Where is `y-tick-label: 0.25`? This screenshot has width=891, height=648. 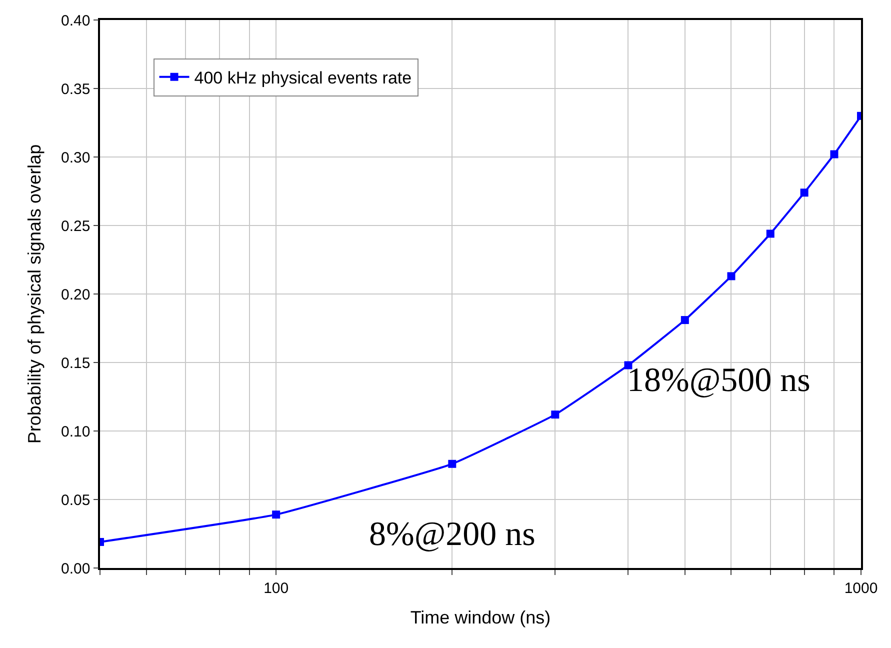
y-tick-label: 0.25 is located at coordinates (75, 226).